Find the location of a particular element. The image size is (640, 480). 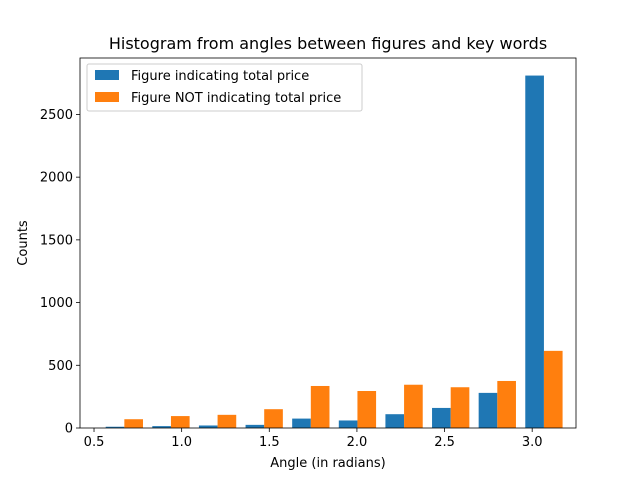

x-axis-label: Angle (in radians) is located at coordinates (327, 463).